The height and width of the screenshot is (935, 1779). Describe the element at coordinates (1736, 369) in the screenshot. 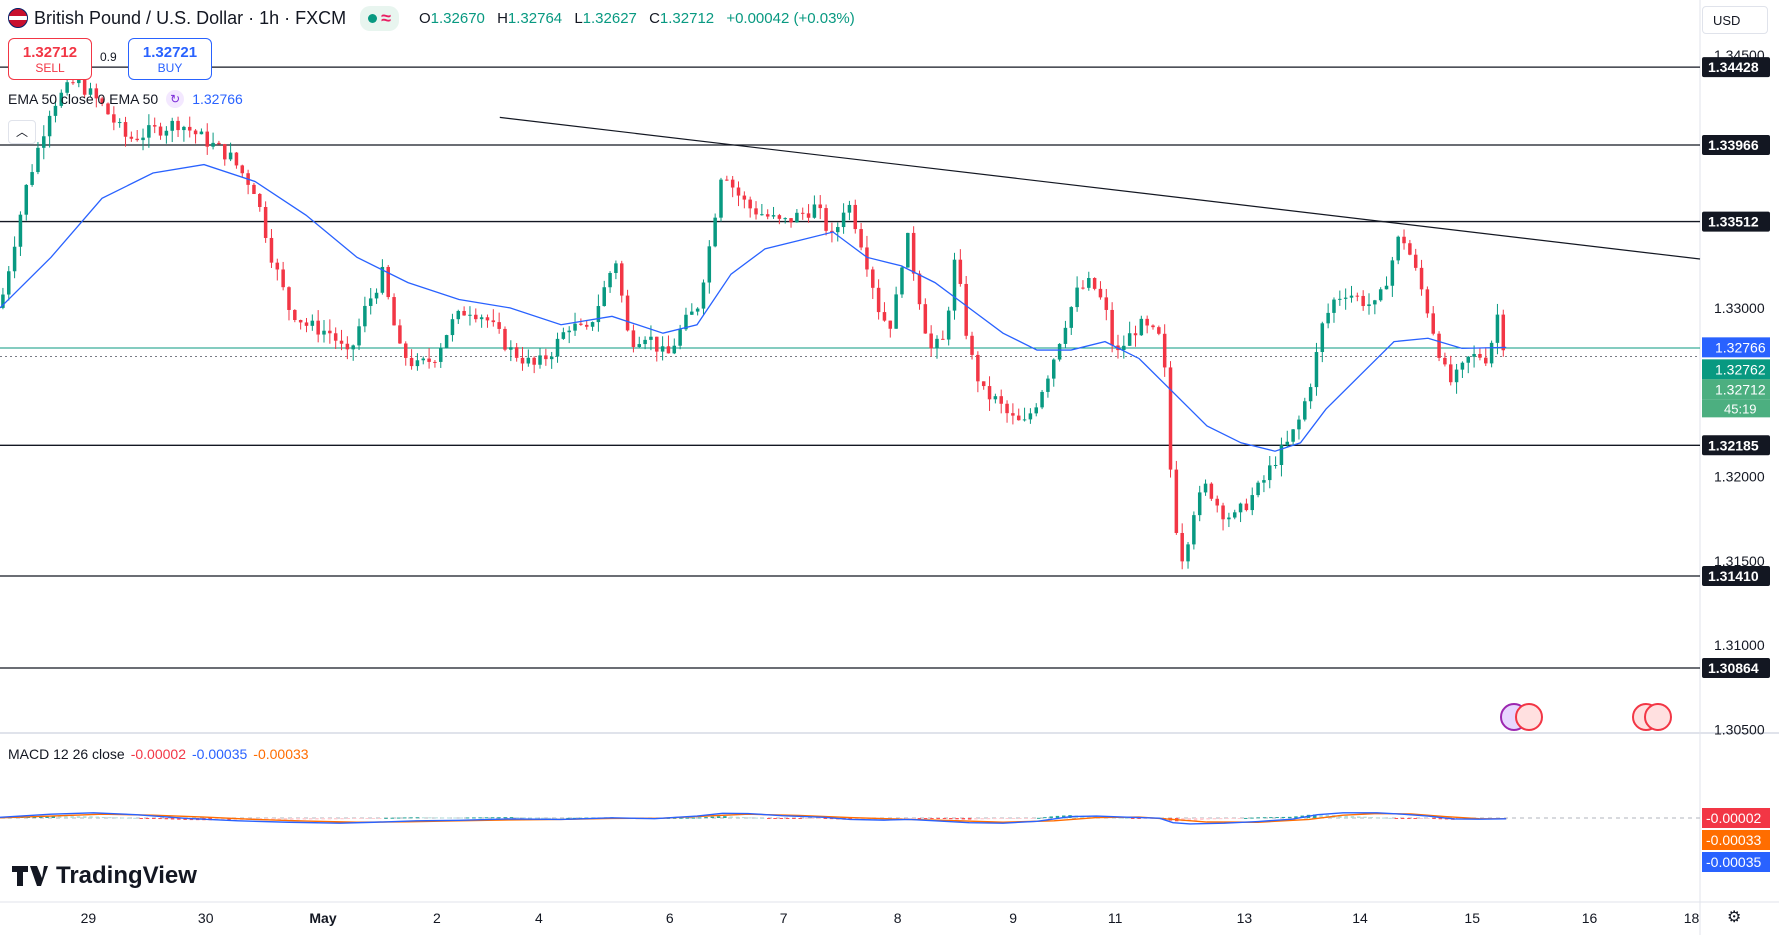

I see `high-price-tag-bg` at that location.